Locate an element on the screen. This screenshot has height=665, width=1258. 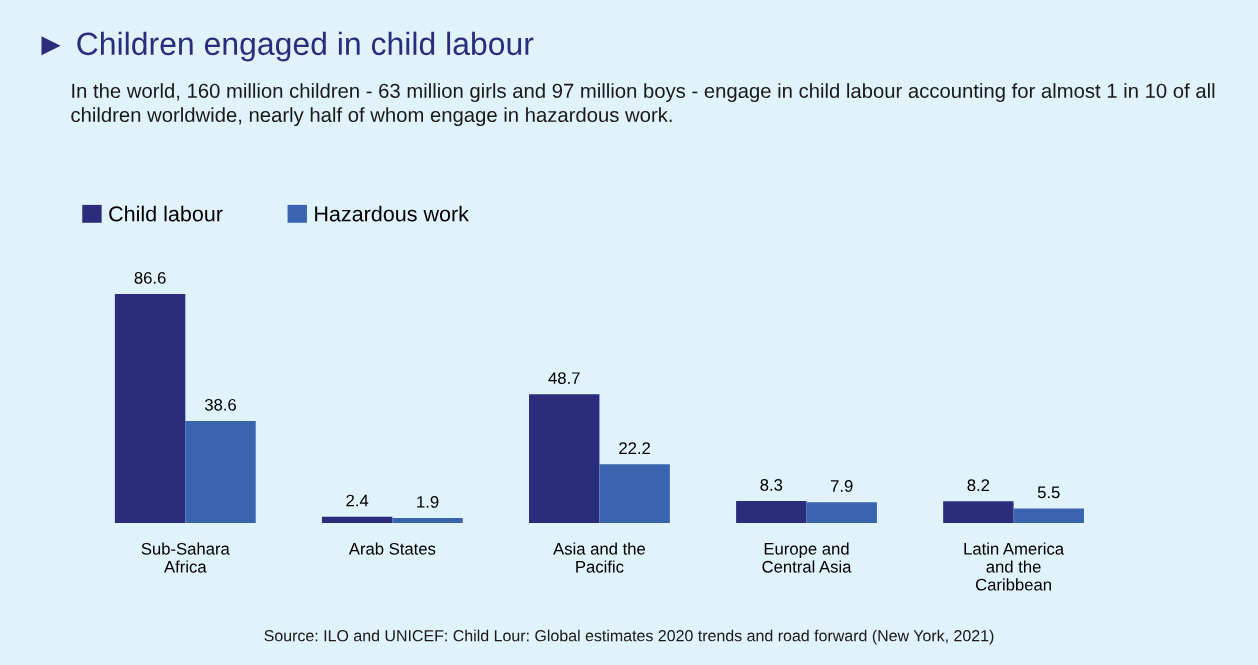
data-label: 2.4 is located at coordinates (357, 500).